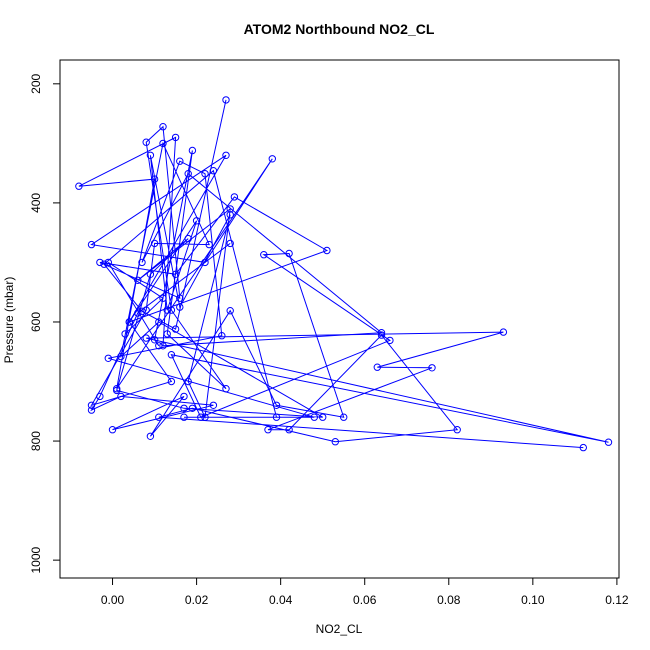 Image resolution: width=650 pixels, height=650 pixels. What do you see at coordinates (36, 322) in the screenshot?
I see `y-tick-label: 600` at bounding box center [36, 322].